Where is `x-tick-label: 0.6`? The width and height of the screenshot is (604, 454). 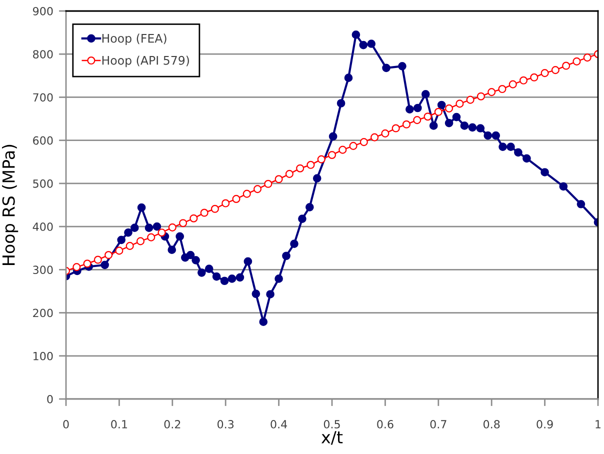 x-tick-label: 0.6 is located at coordinates (385, 424).